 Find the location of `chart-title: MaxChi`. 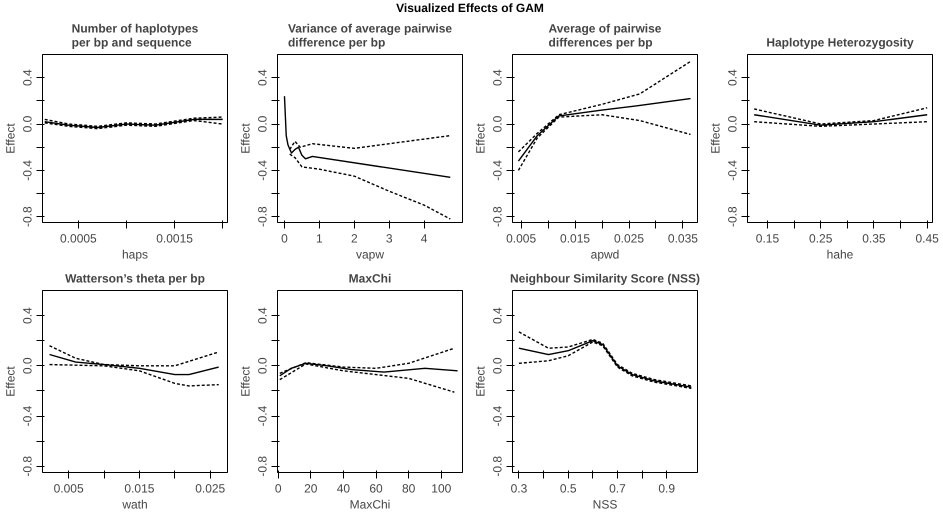

chart-title: MaxChi is located at coordinates (370, 279).